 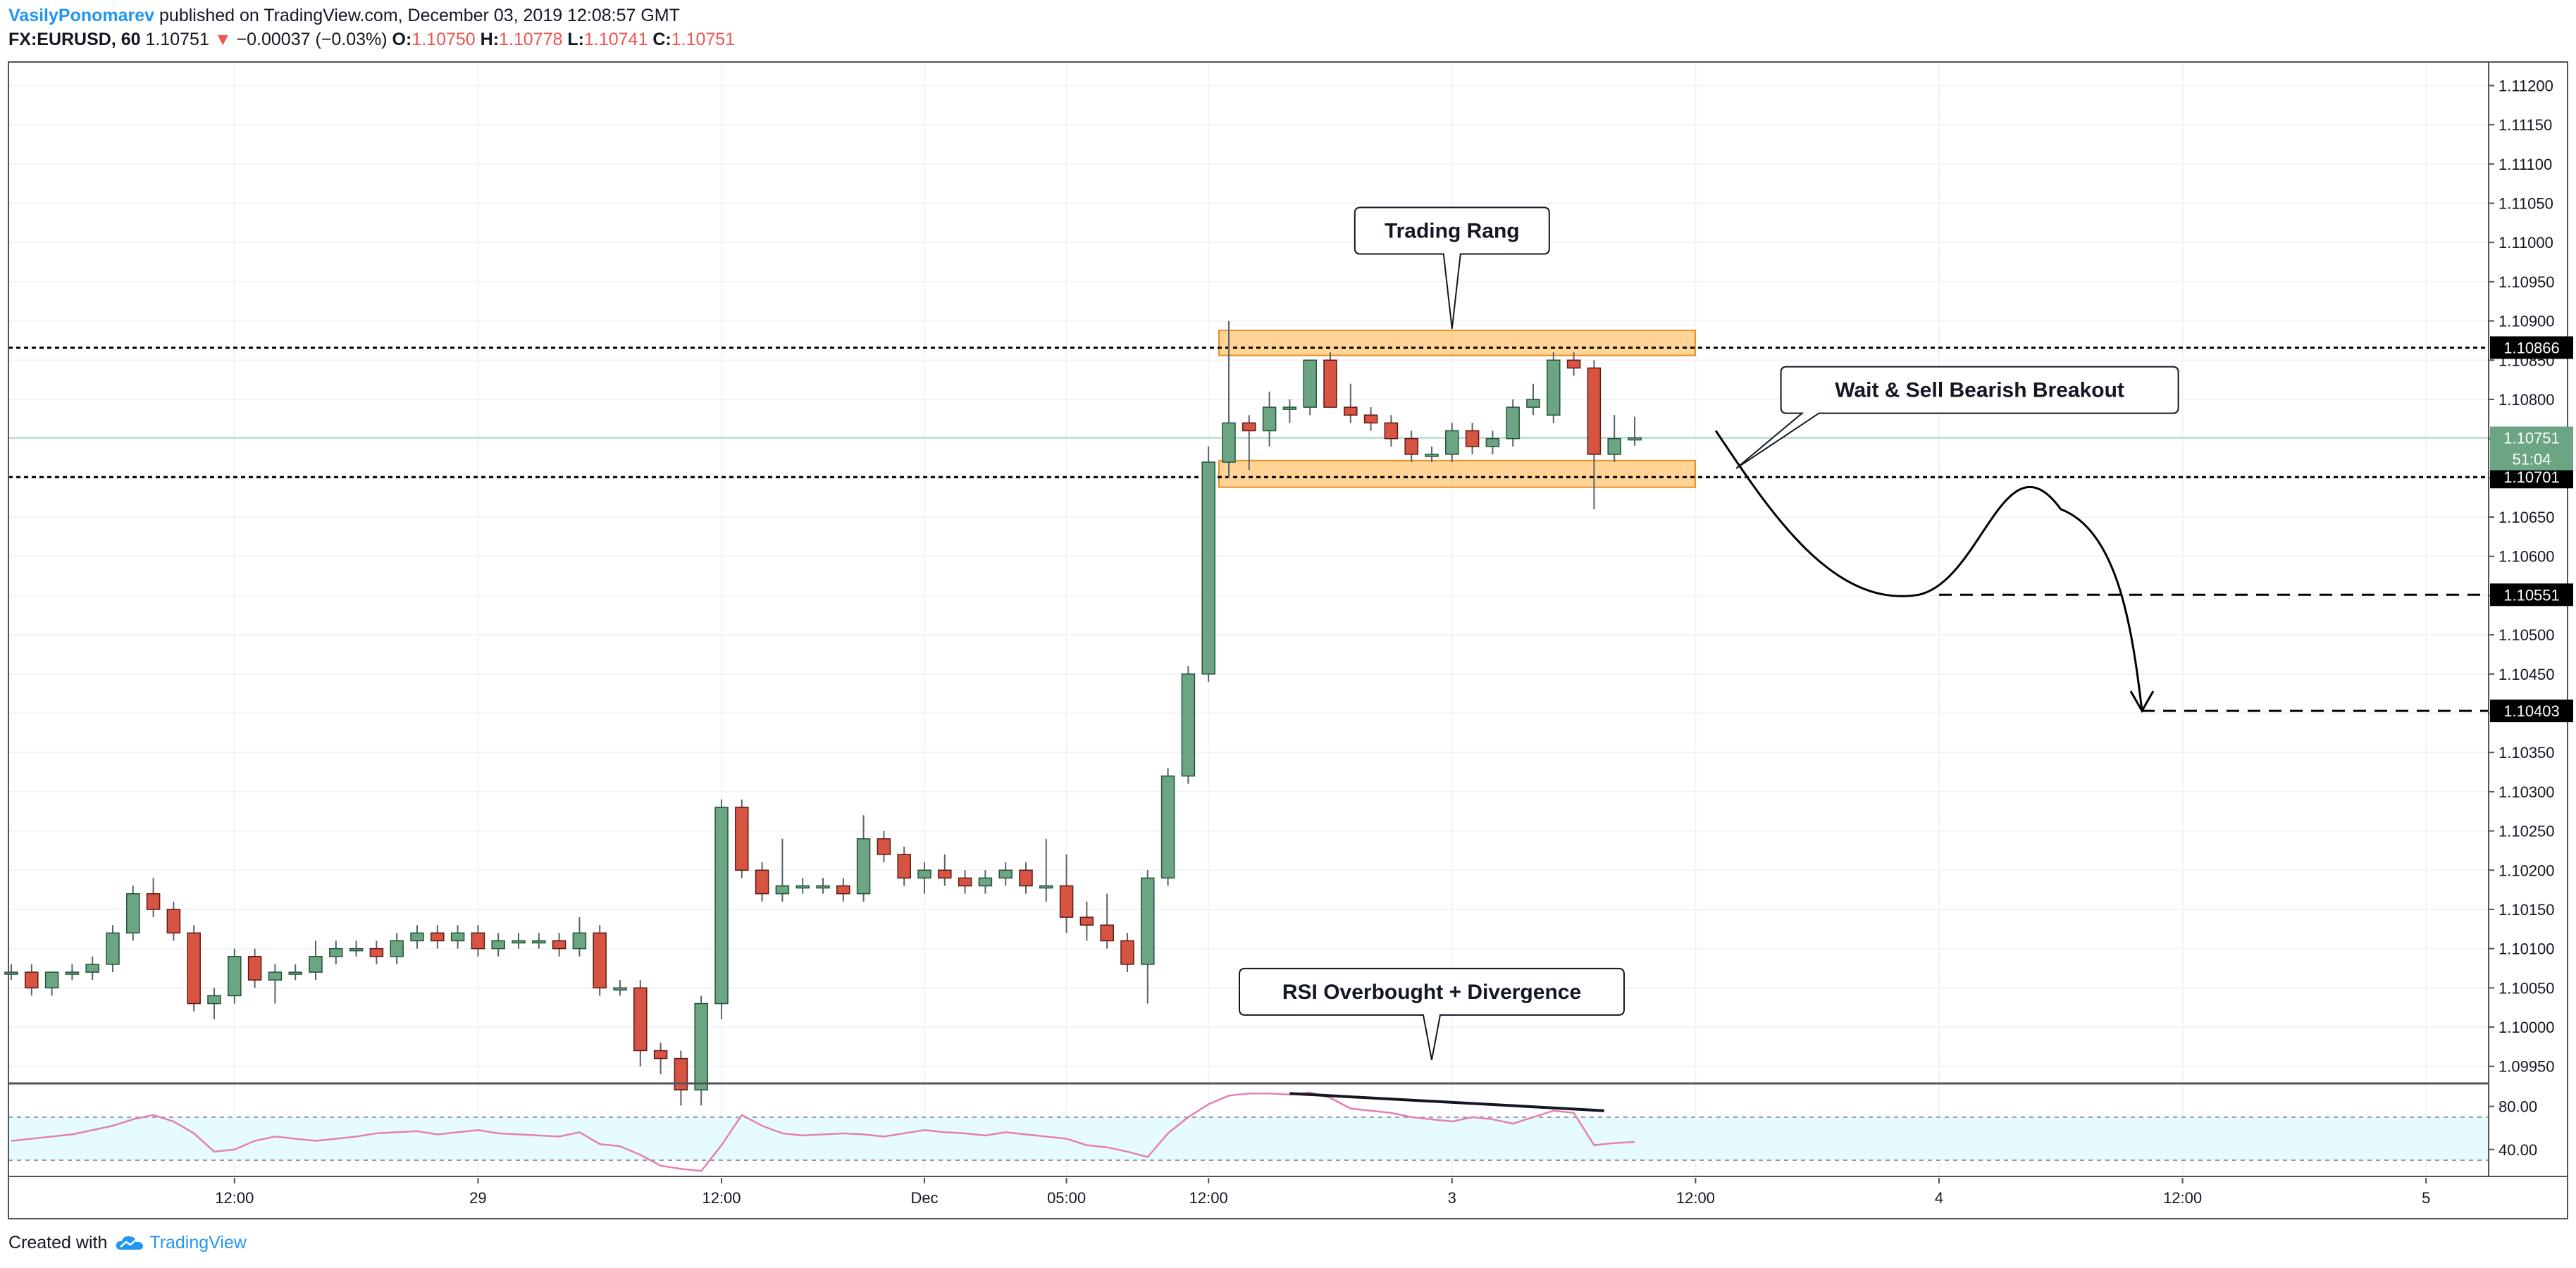 What do you see at coordinates (177, 39) in the screenshot?
I see `last-price: 1.10751` at bounding box center [177, 39].